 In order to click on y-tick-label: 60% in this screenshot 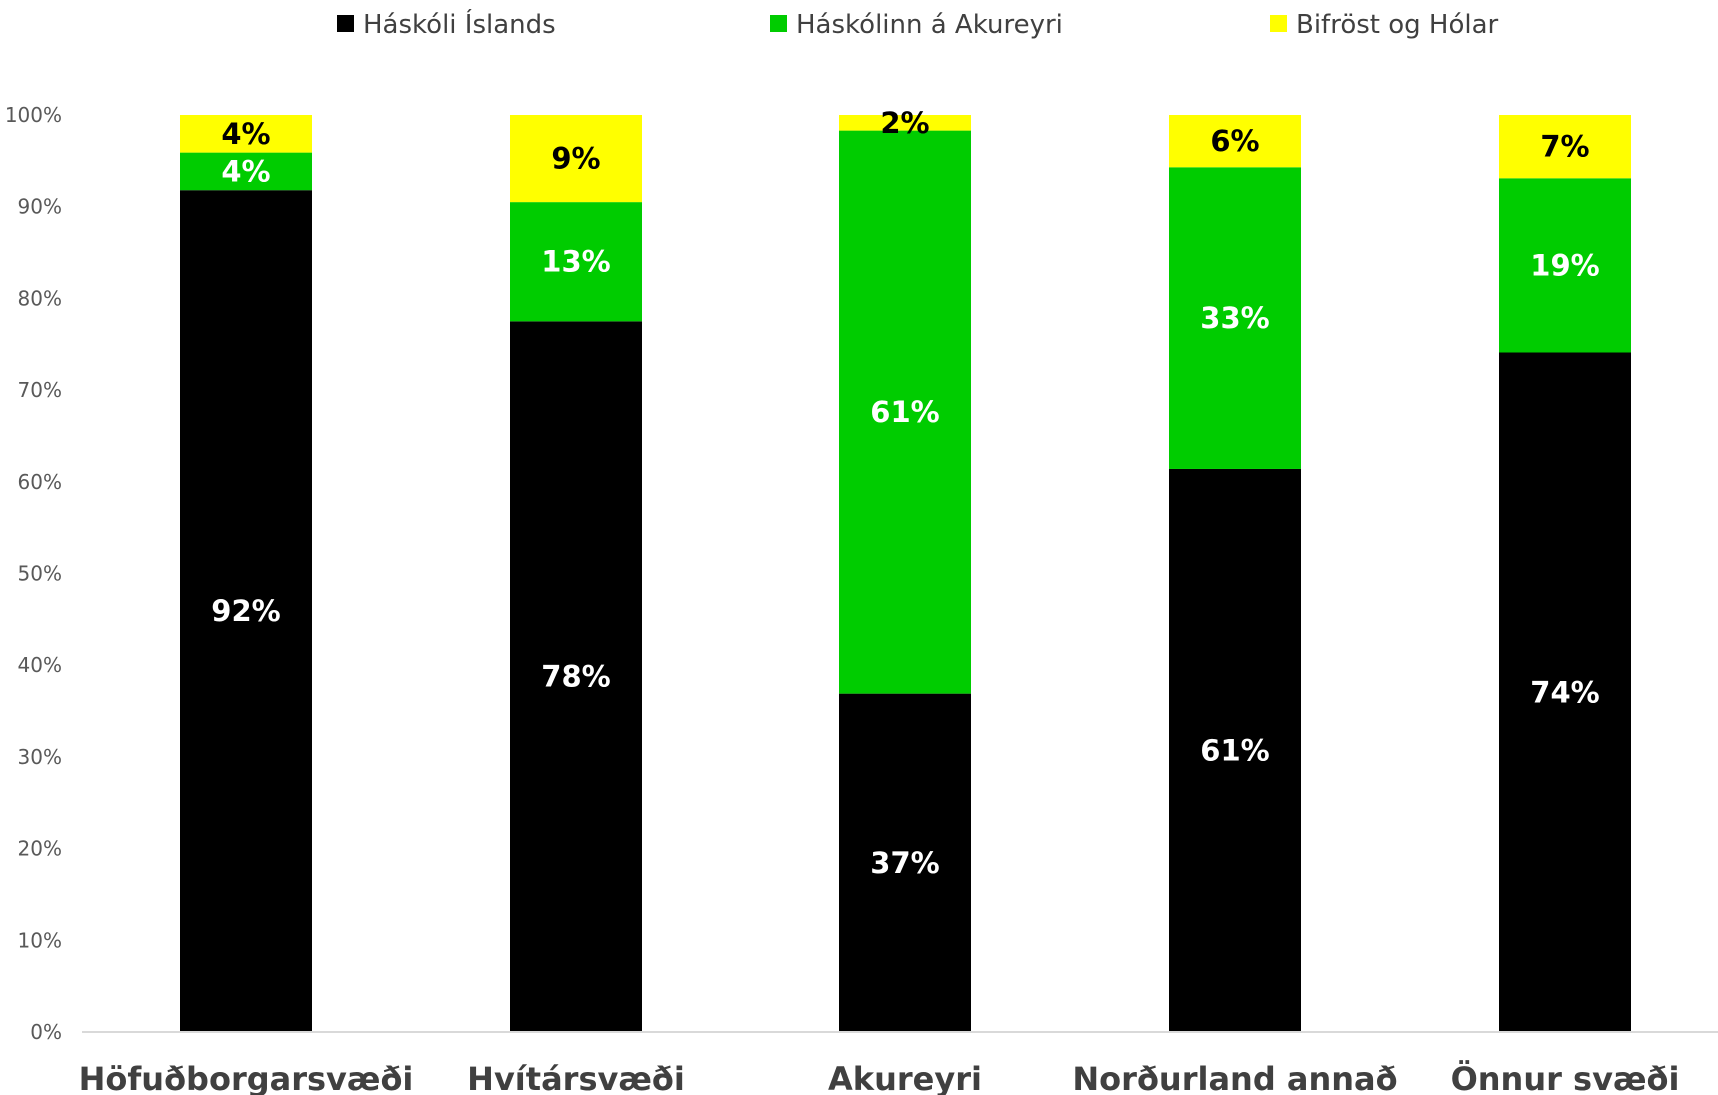, I will do `click(40, 482)`.